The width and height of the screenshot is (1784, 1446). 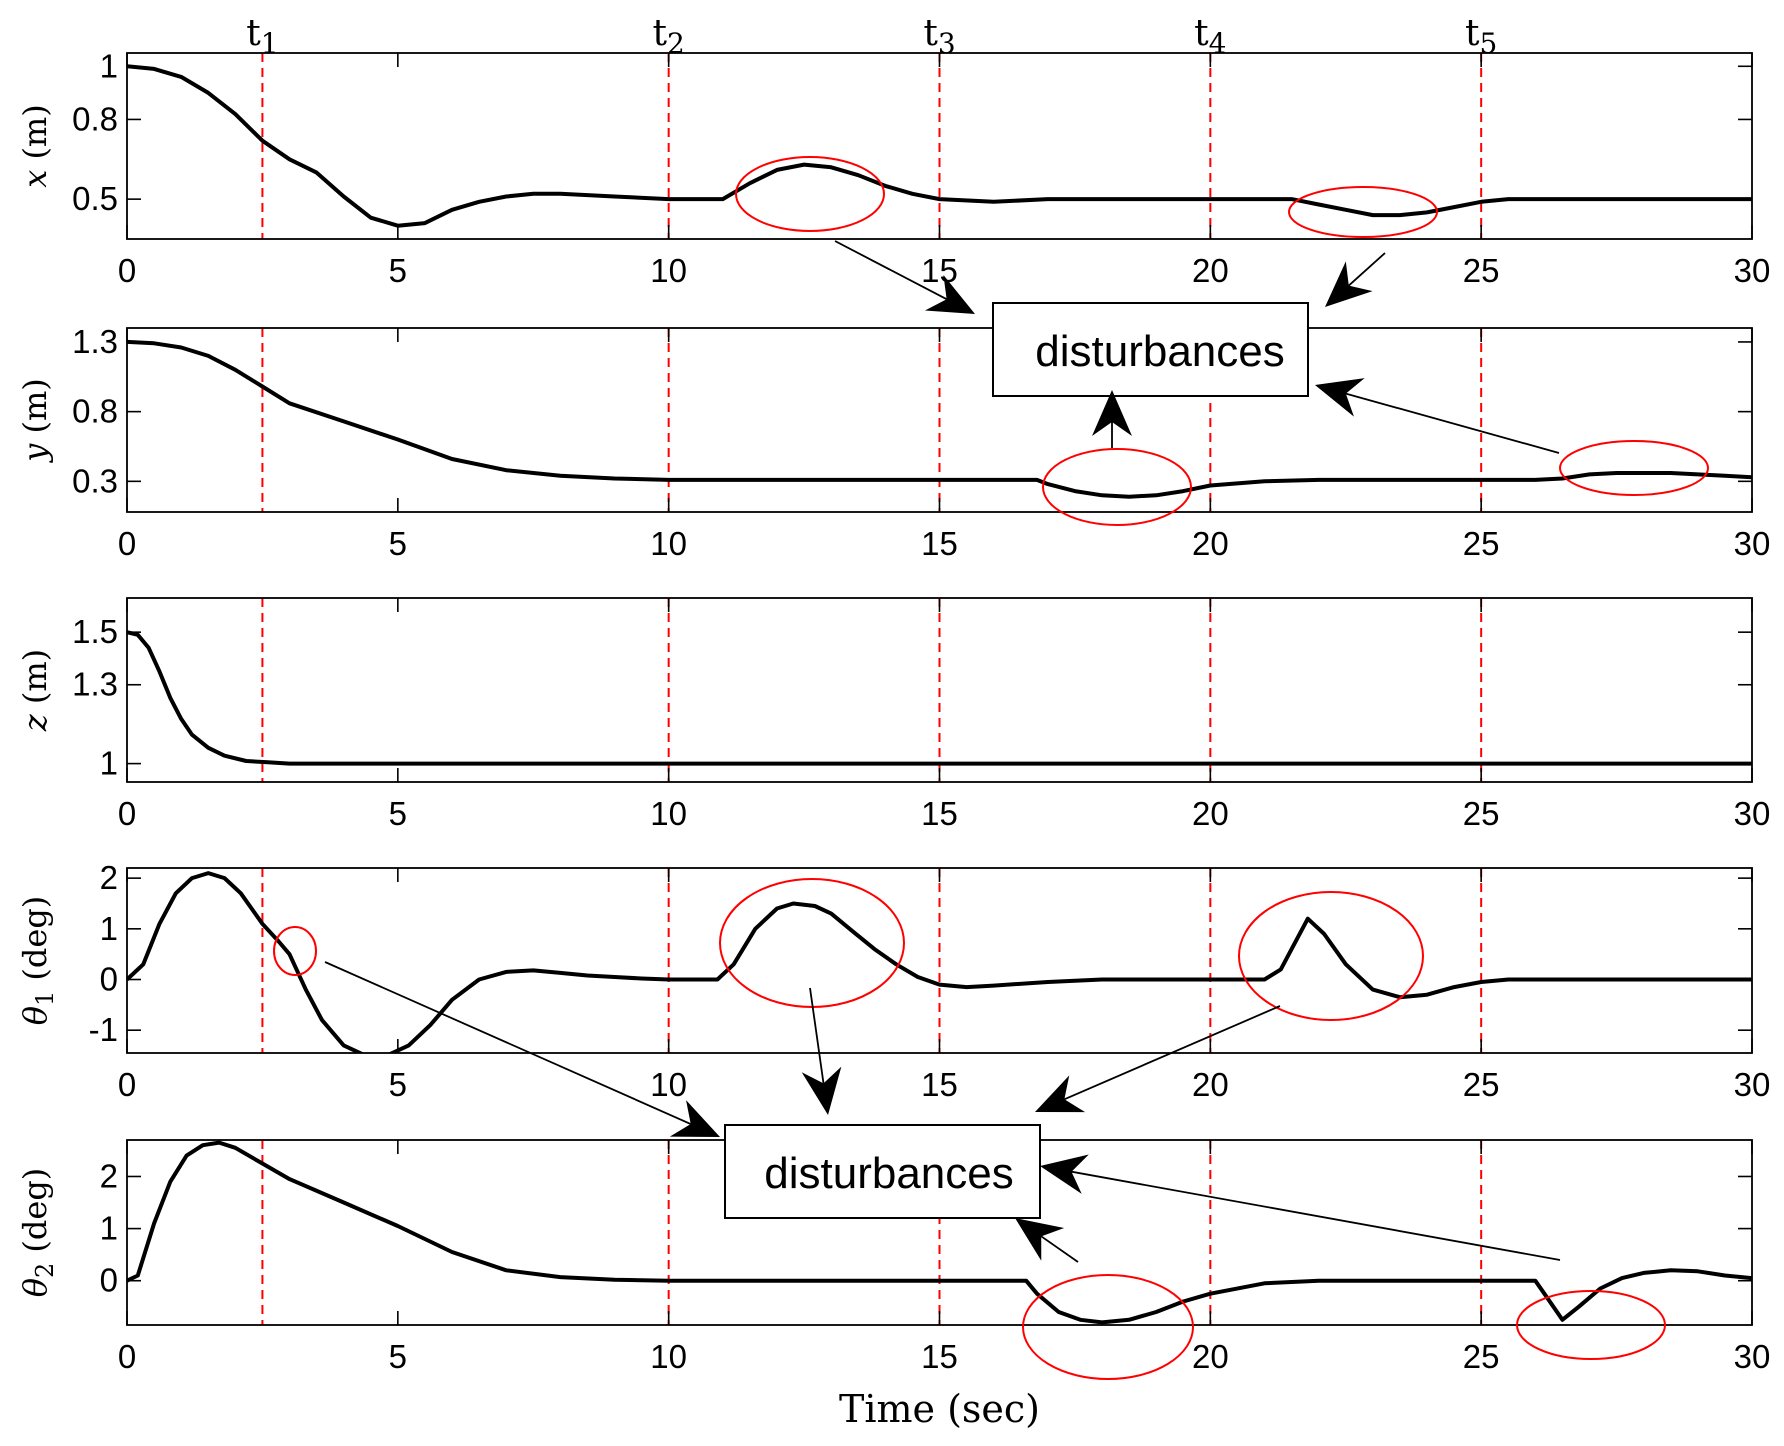 I want to click on y-label-subscript: 2, so click(x=45, y=1270).